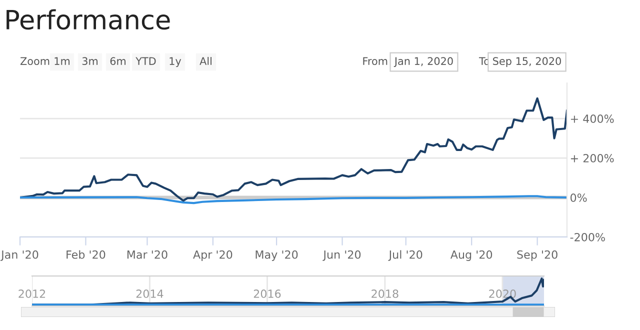  Describe the element at coordinates (206, 60) in the screenshot. I see `text: All` at that location.